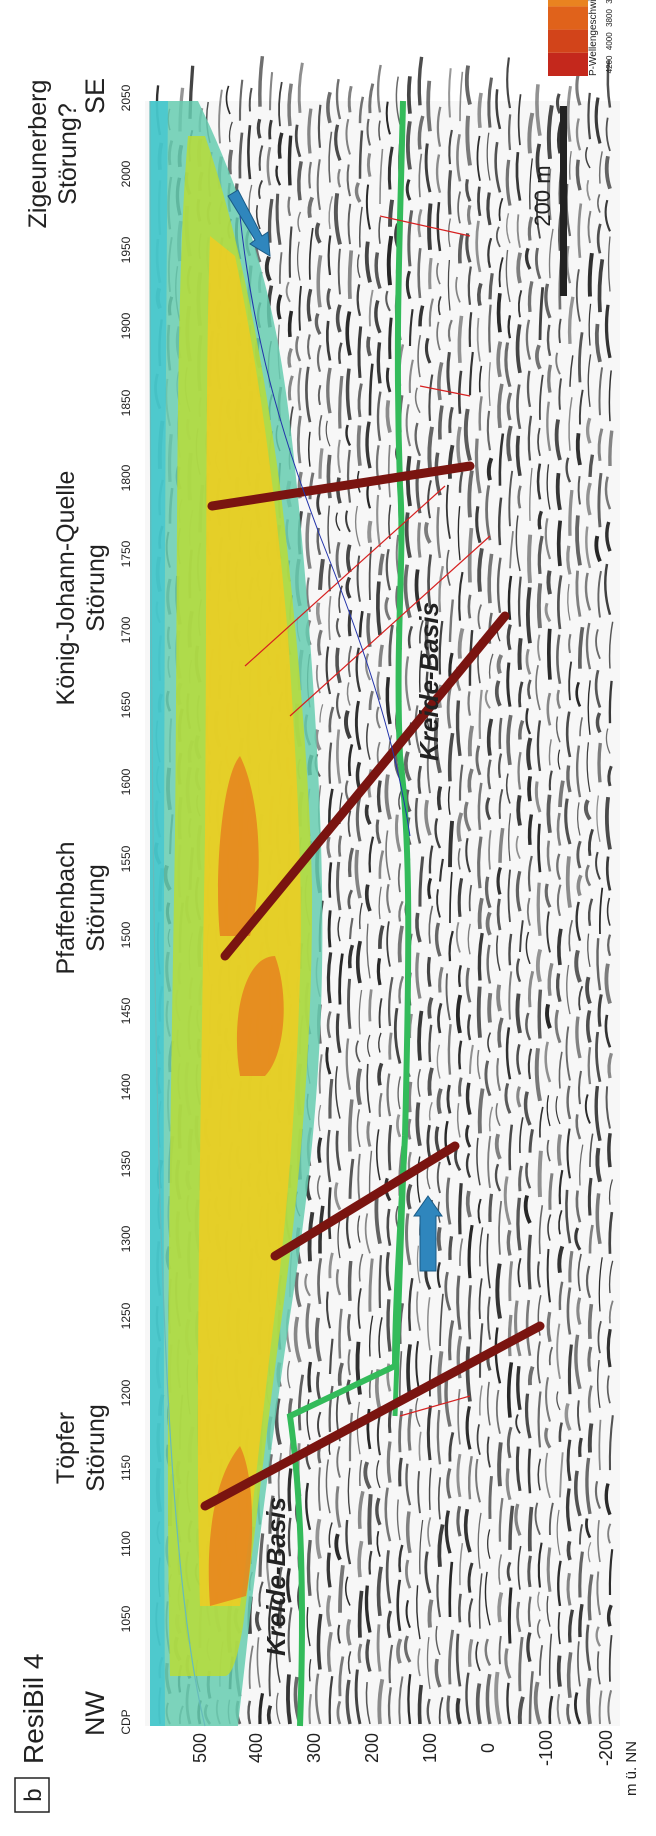  I want to click on fault-label-pfaffenbach-l1: Pfaffenbach, so click(66, 908).